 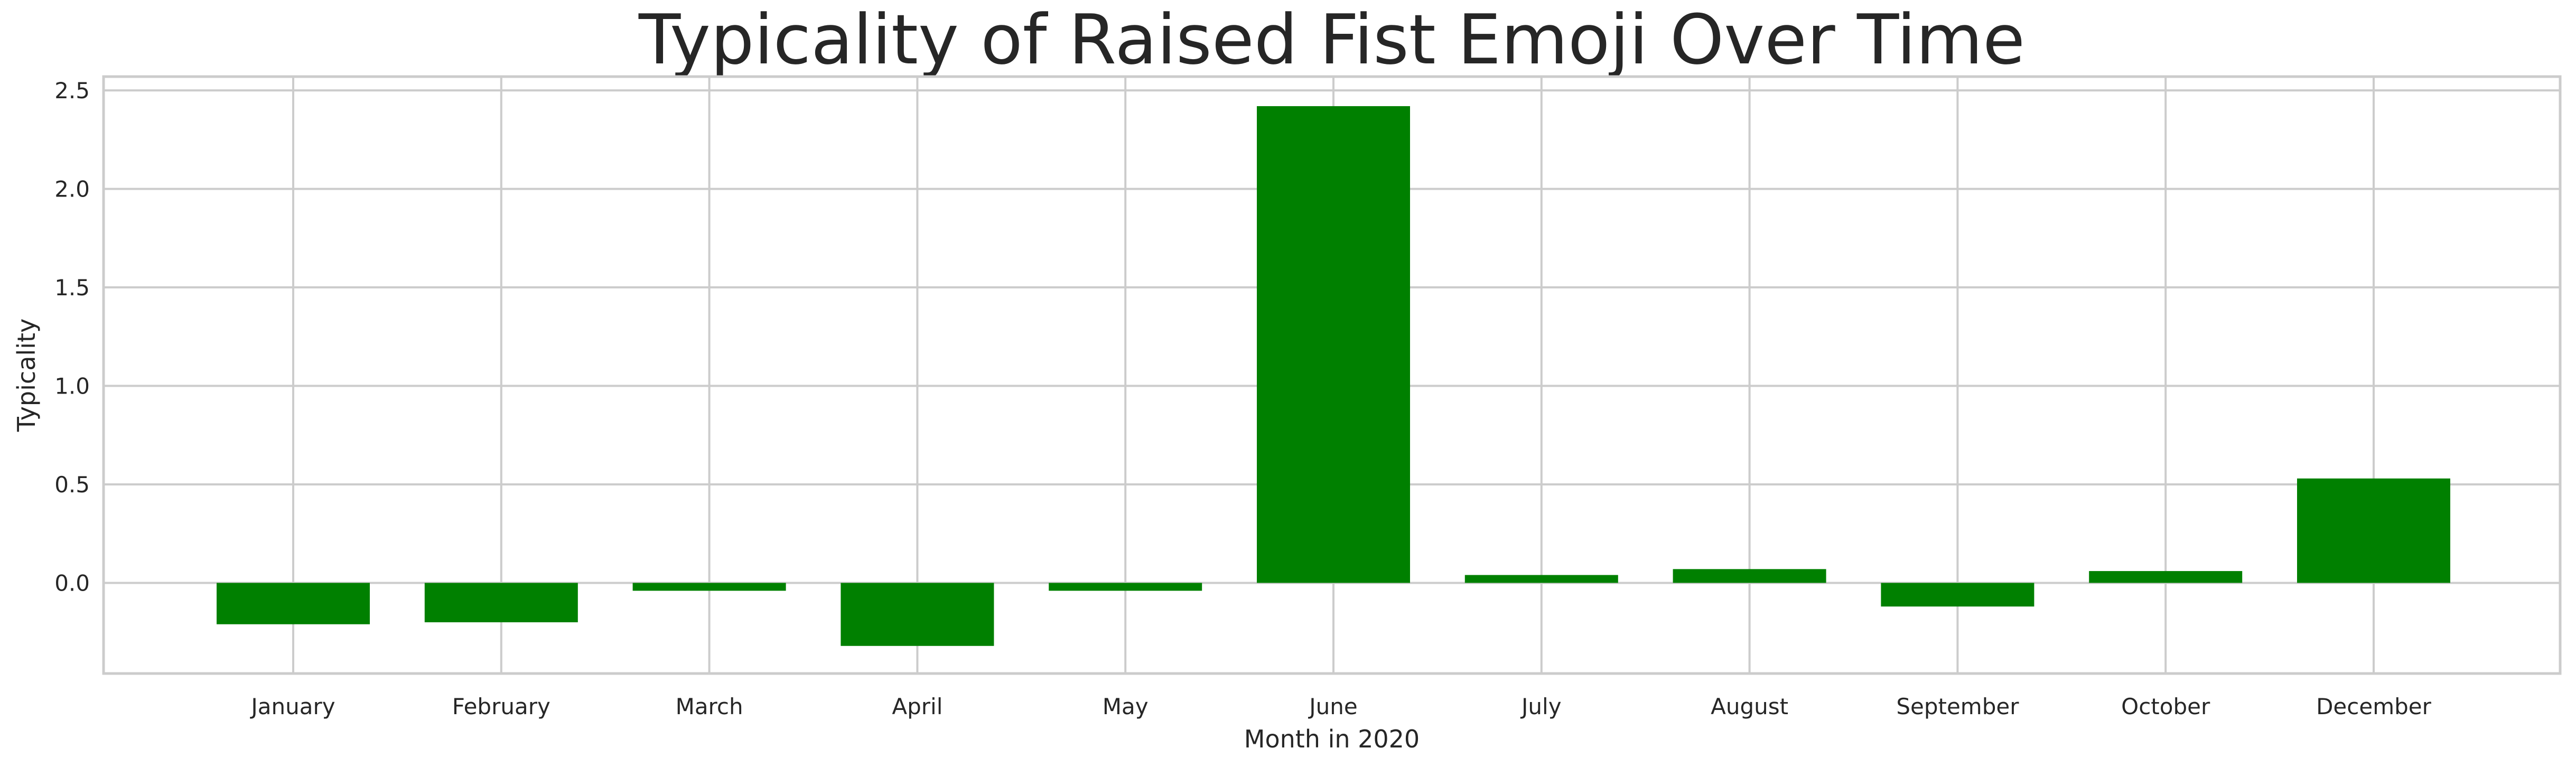 What do you see at coordinates (1125, 587) in the screenshot?
I see `bar-may` at bounding box center [1125, 587].